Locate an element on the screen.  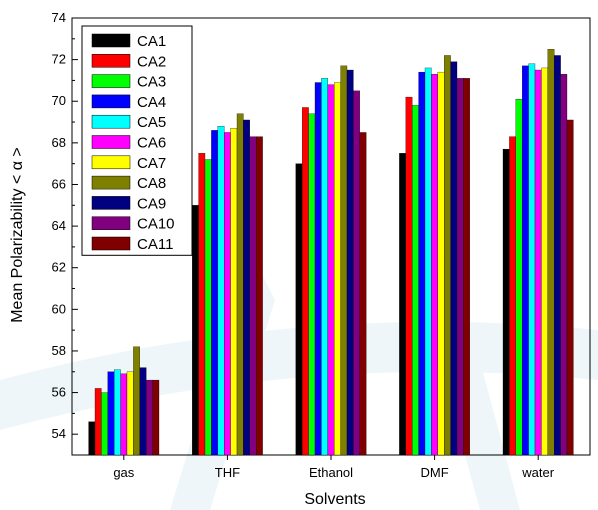
legend-label-ca11: CA11 is located at coordinates (155, 244).